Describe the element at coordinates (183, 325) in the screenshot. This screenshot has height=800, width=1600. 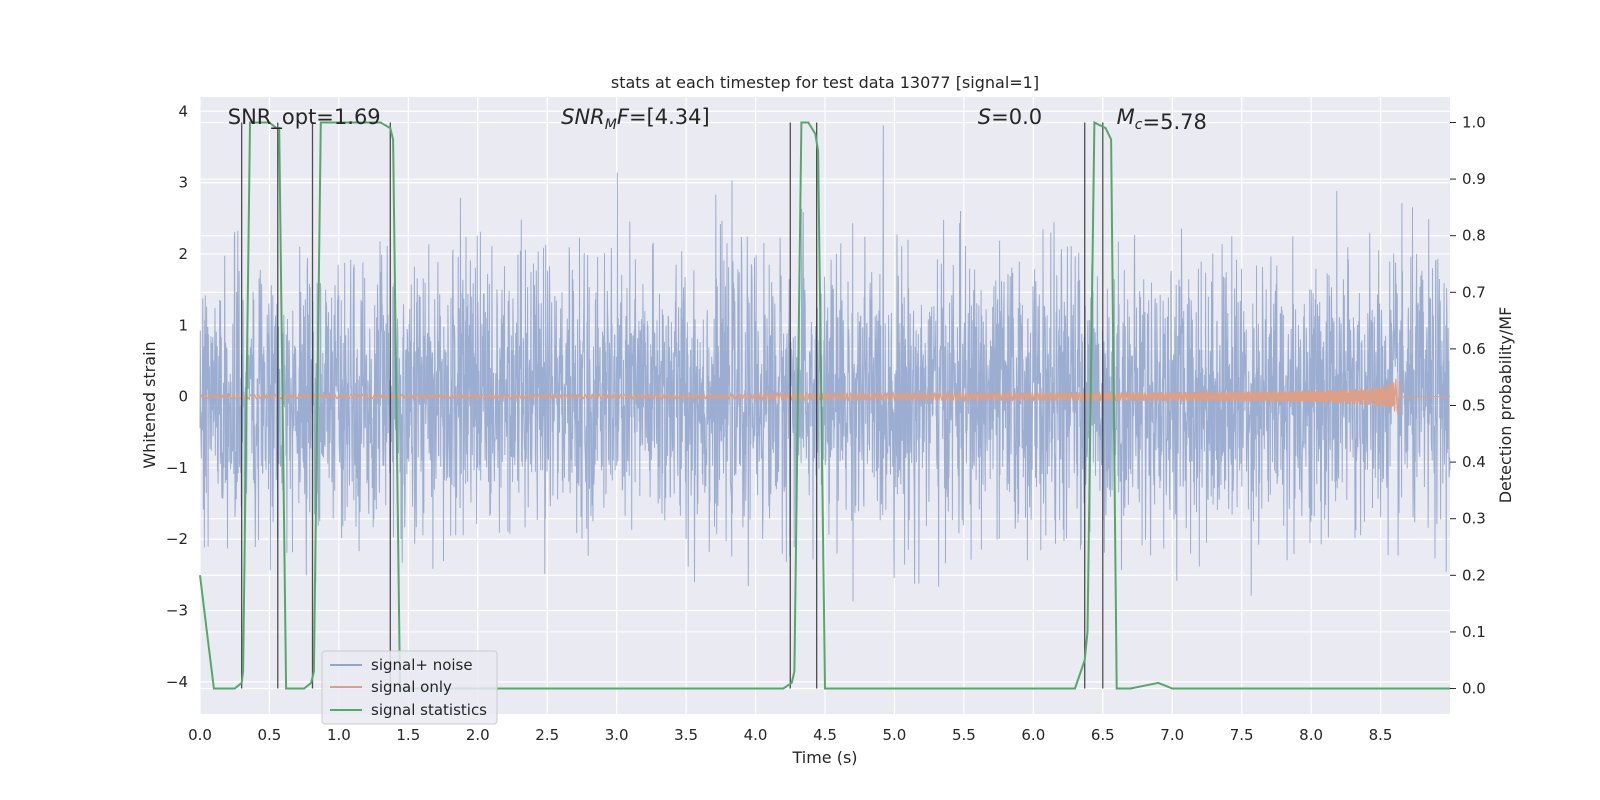
I see `y-tick-label: 1` at that location.